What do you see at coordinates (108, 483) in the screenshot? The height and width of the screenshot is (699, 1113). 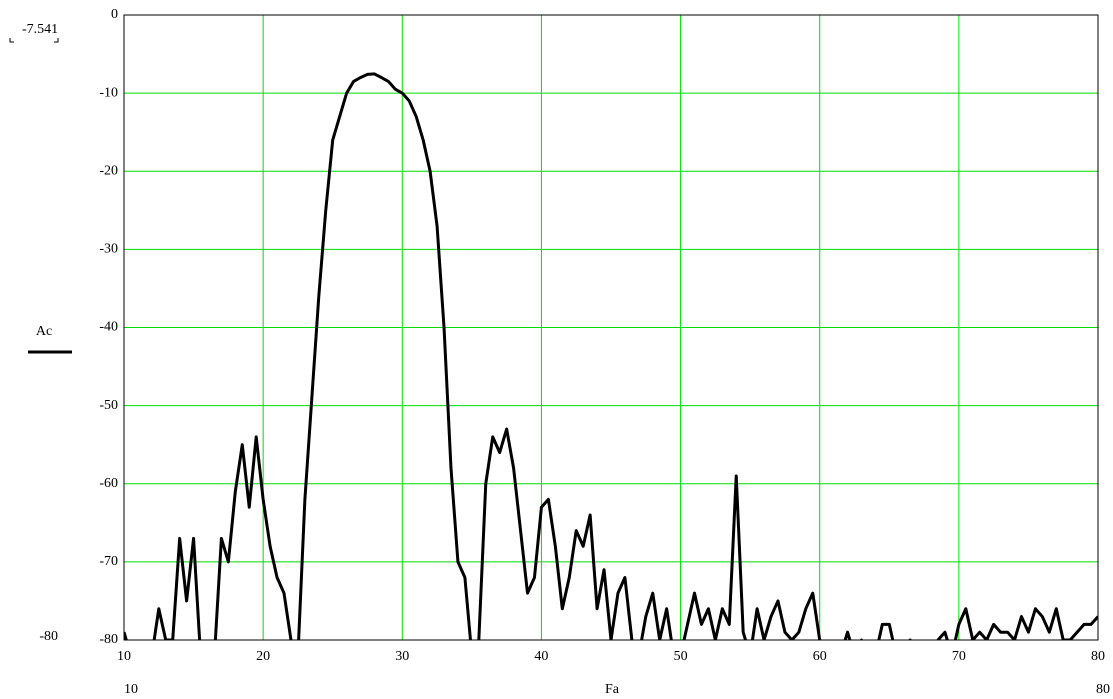 I see `y-tick-label: -60` at bounding box center [108, 483].